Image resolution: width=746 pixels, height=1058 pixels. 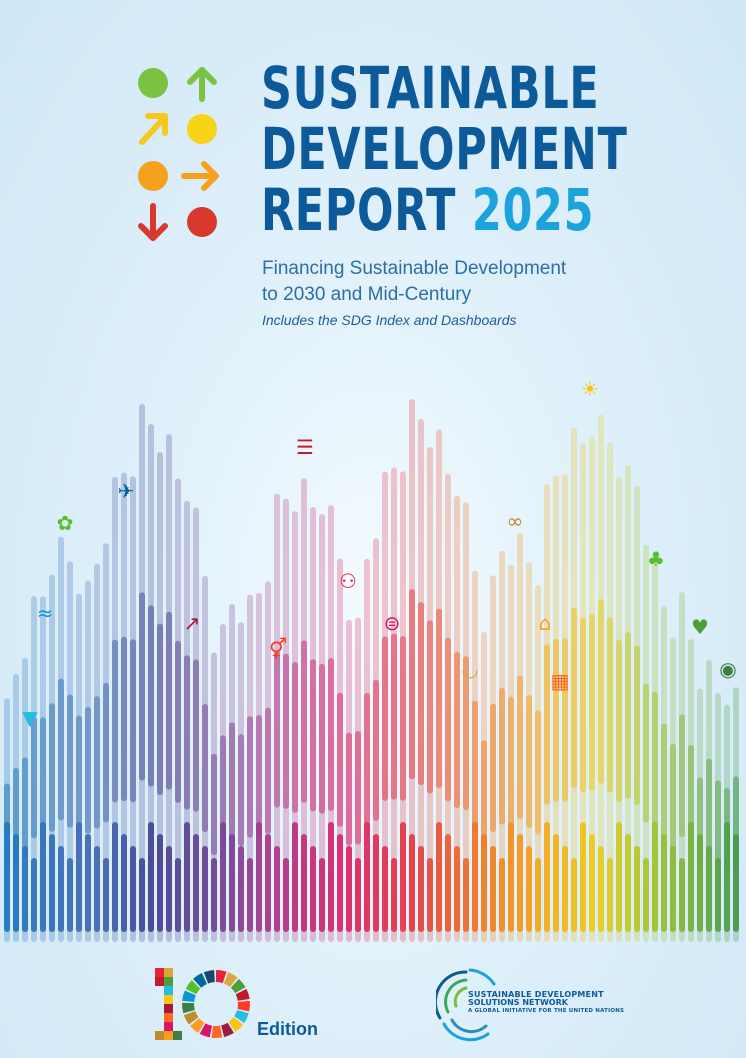 What do you see at coordinates (466, 1005) in the screenshot?
I see `sdsn-globe-icon` at bounding box center [466, 1005].